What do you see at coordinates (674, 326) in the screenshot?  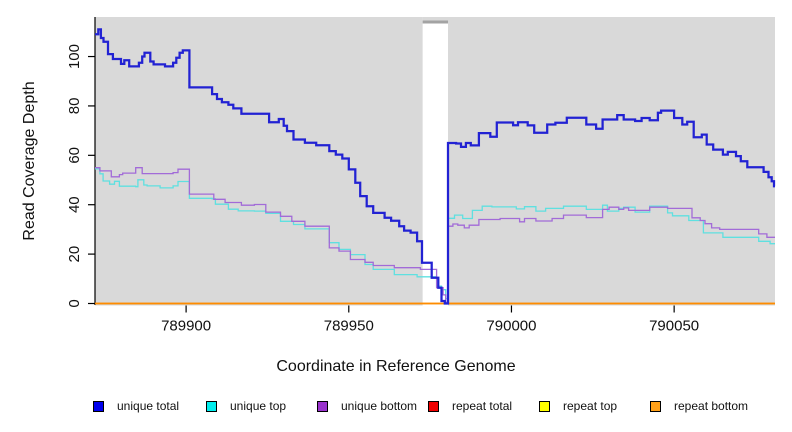 I see `svg-text: 790050` at bounding box center [674, 326].